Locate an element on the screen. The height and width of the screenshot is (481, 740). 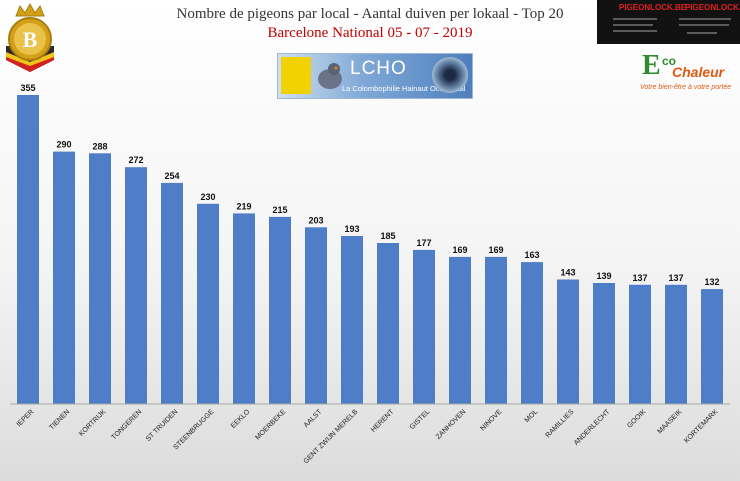
banner-title: LCHO is located at coordinates (378, 68).